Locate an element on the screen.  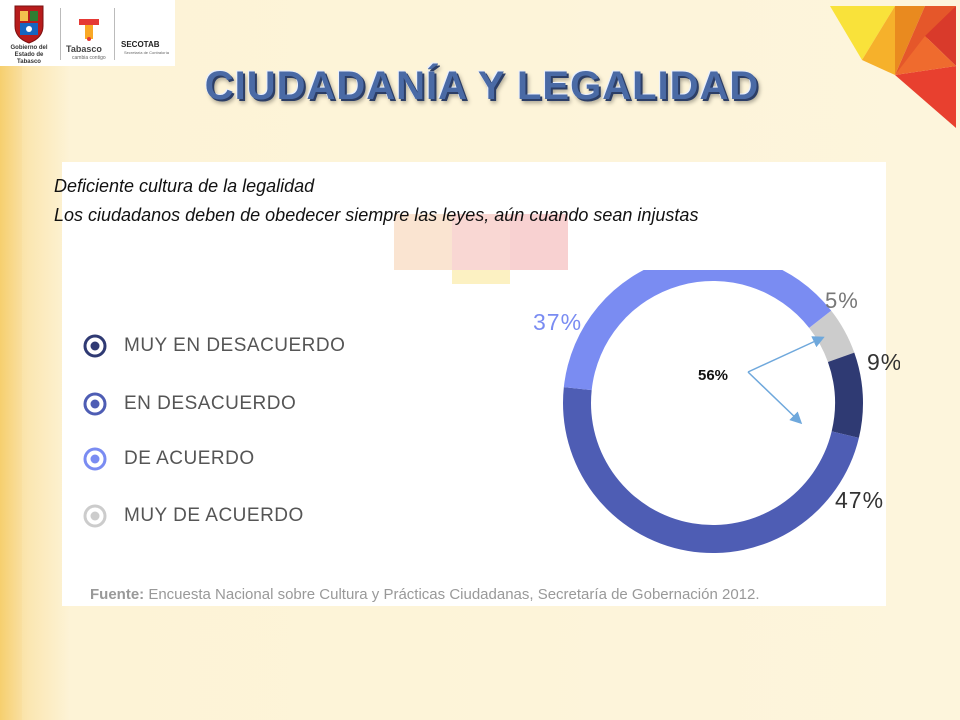
annotation-group: 56% is located at coordinates (761, 380).